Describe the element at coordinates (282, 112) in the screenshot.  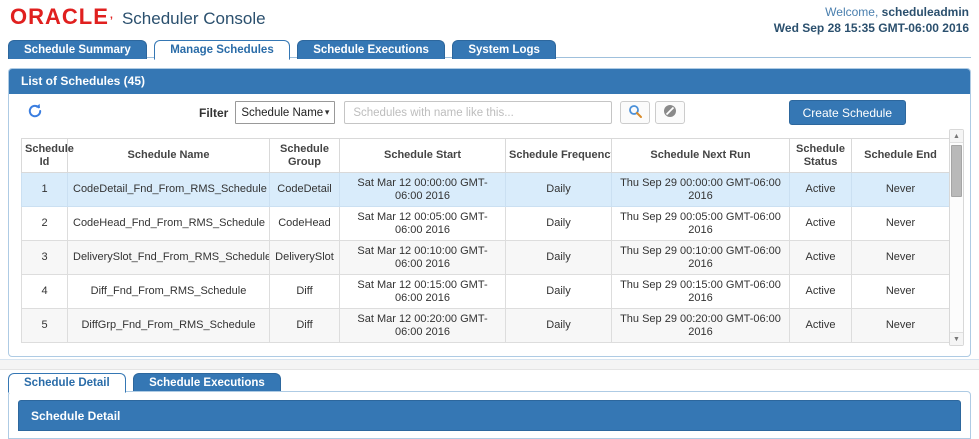
I see `filter-selected-value: Schedule Name` at that location.